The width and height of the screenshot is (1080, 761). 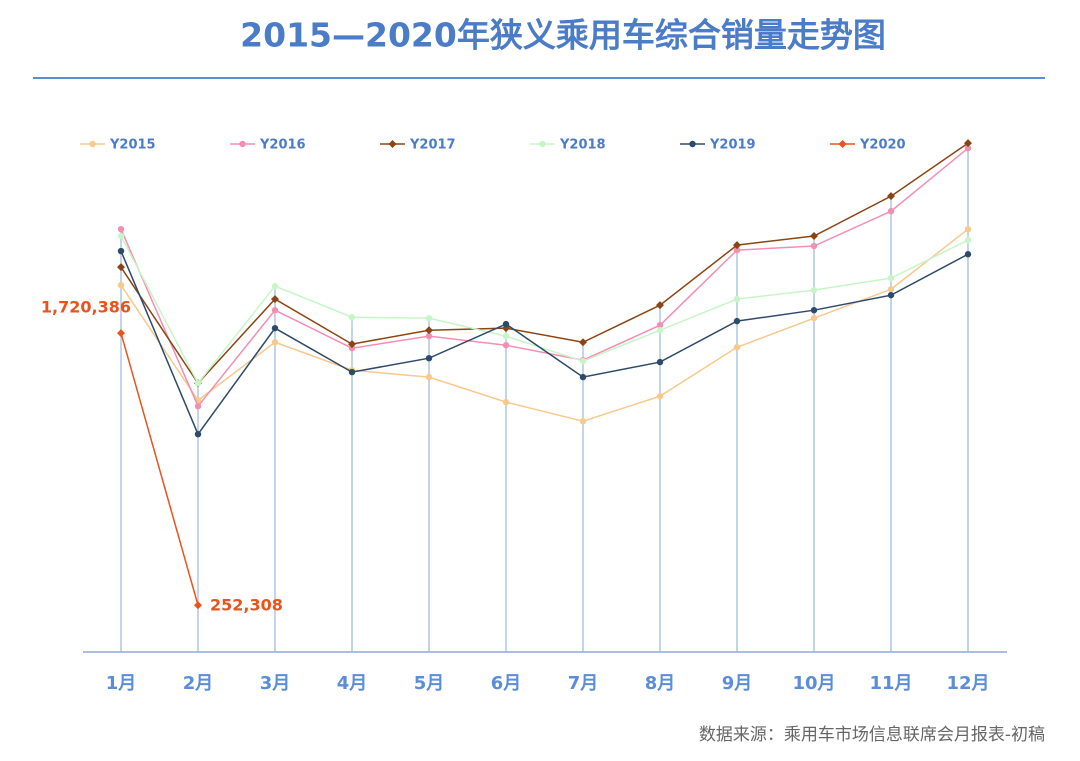 I want to click on legend-label: Y2020, so click(x=882, y=145).